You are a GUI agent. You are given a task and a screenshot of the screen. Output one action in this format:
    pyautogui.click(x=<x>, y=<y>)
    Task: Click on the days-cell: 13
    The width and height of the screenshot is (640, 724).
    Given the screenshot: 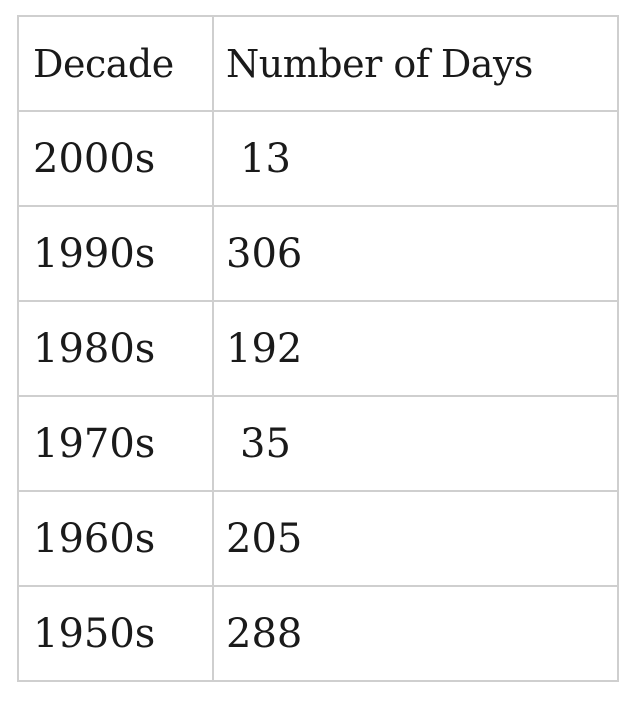 What is the action you would take?
    pyautogui.click(x=415, y=158)
    